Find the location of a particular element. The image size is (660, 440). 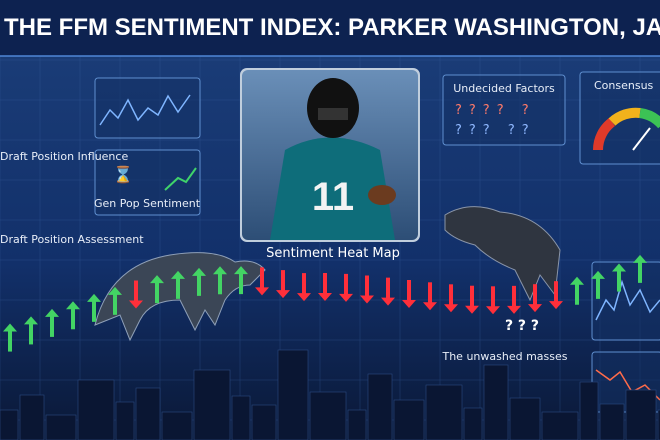

gen-pop-label: Gen Pop Sentiment is located at coordinates (147, 203).